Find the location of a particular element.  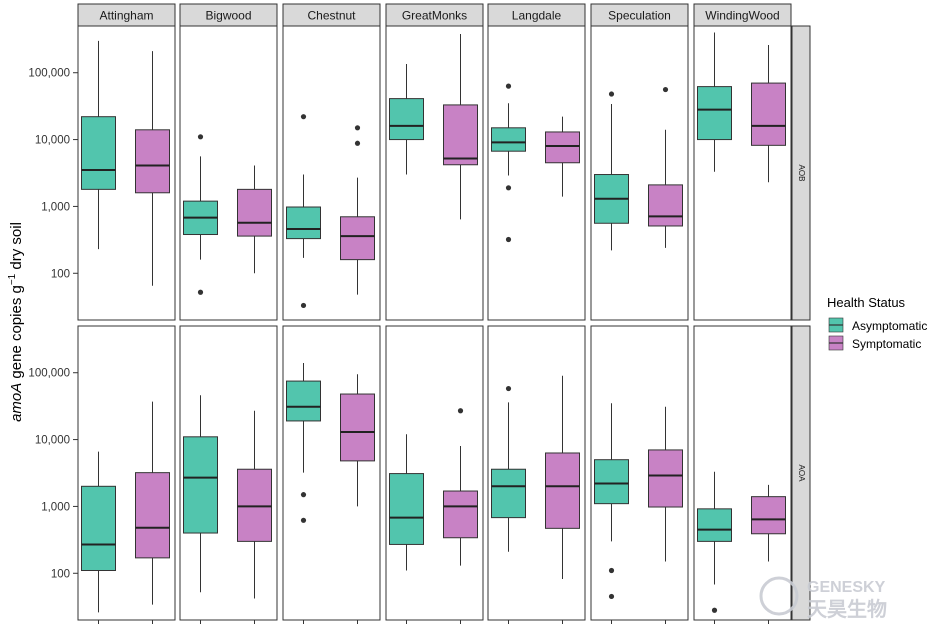

box-asymptomatic-attingham-aoa is located at coordinates (98, 532).